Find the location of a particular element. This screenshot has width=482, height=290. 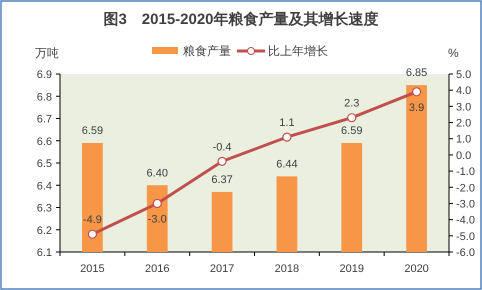

data-label: 6.40 is located at coordinates (157, 173).